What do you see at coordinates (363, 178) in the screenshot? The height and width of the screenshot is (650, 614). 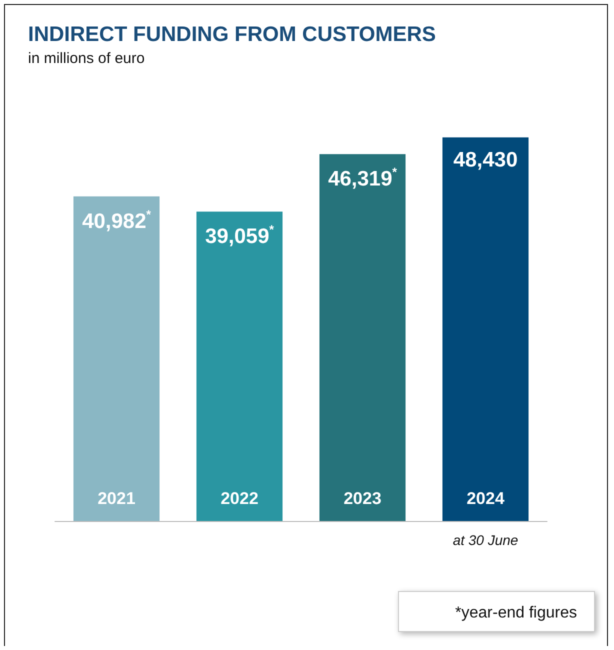 I see `data-label: 46,319*` at bounding box center [363, 178].